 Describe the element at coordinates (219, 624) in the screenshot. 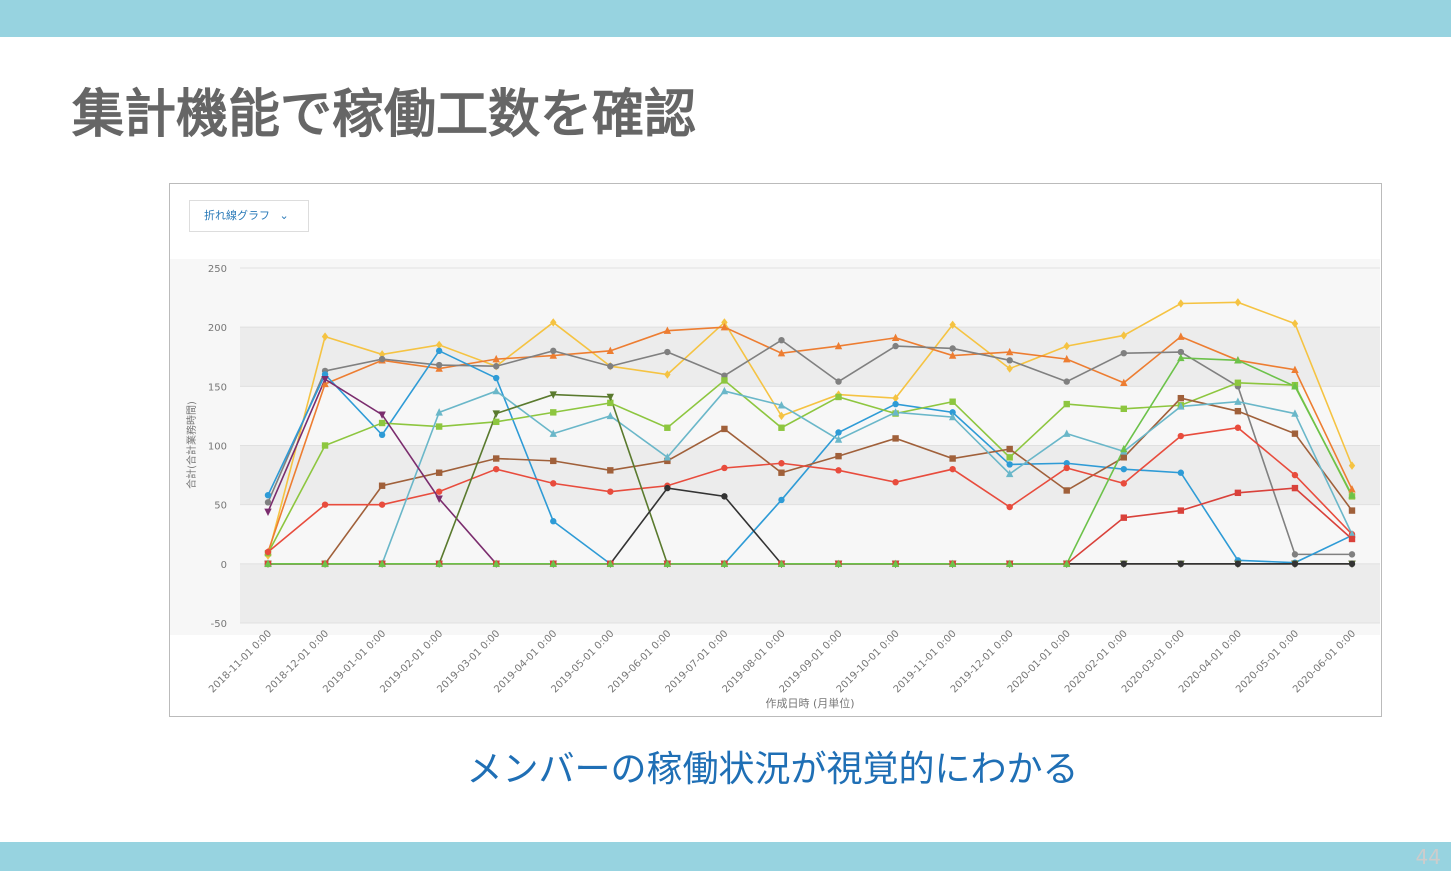

I see `y-tick-label: -50` at that location.